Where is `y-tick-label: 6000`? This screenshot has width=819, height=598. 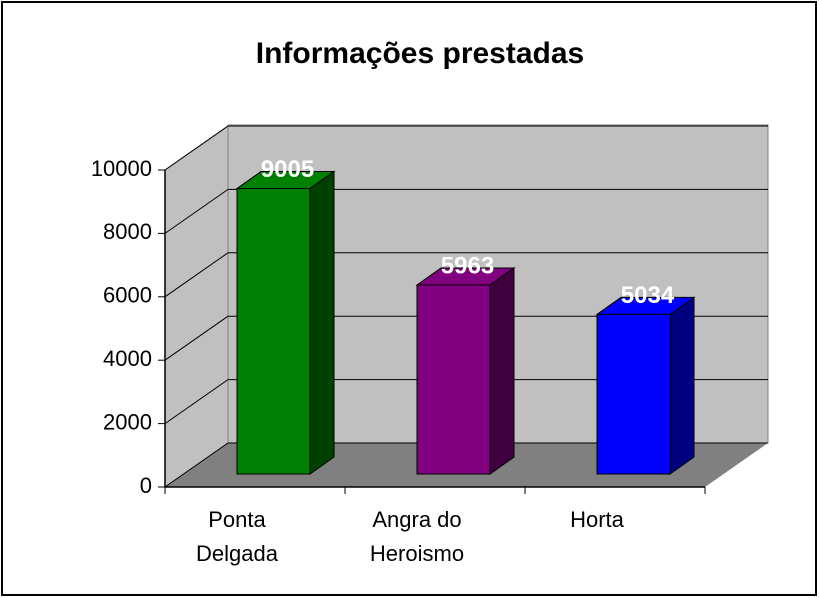 y-tick-label: 6000 is located at coordinates (127, 295).